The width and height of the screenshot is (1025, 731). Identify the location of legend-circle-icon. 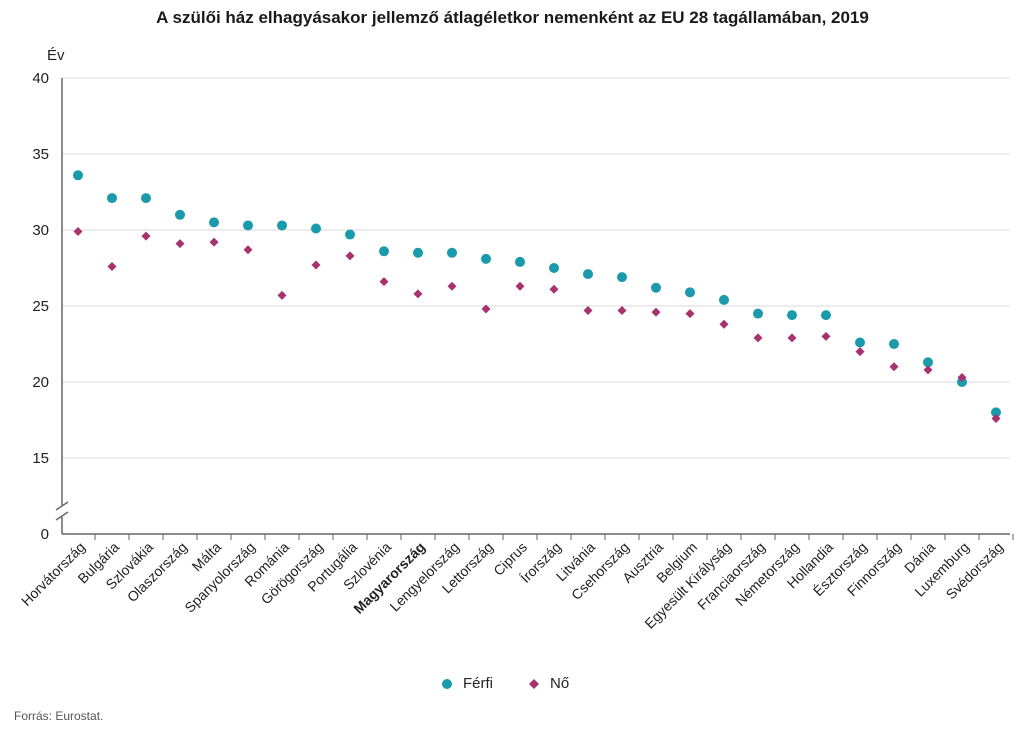
(447, 683).